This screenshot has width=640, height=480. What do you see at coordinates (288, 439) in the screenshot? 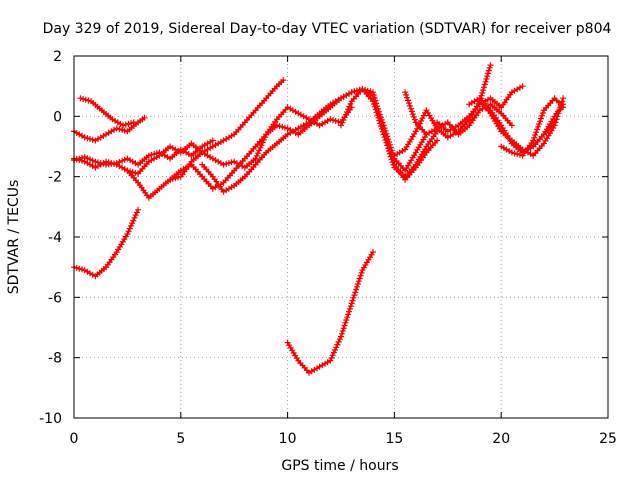
I see `x-tick-label: 10` at bounding box center [288, 439].